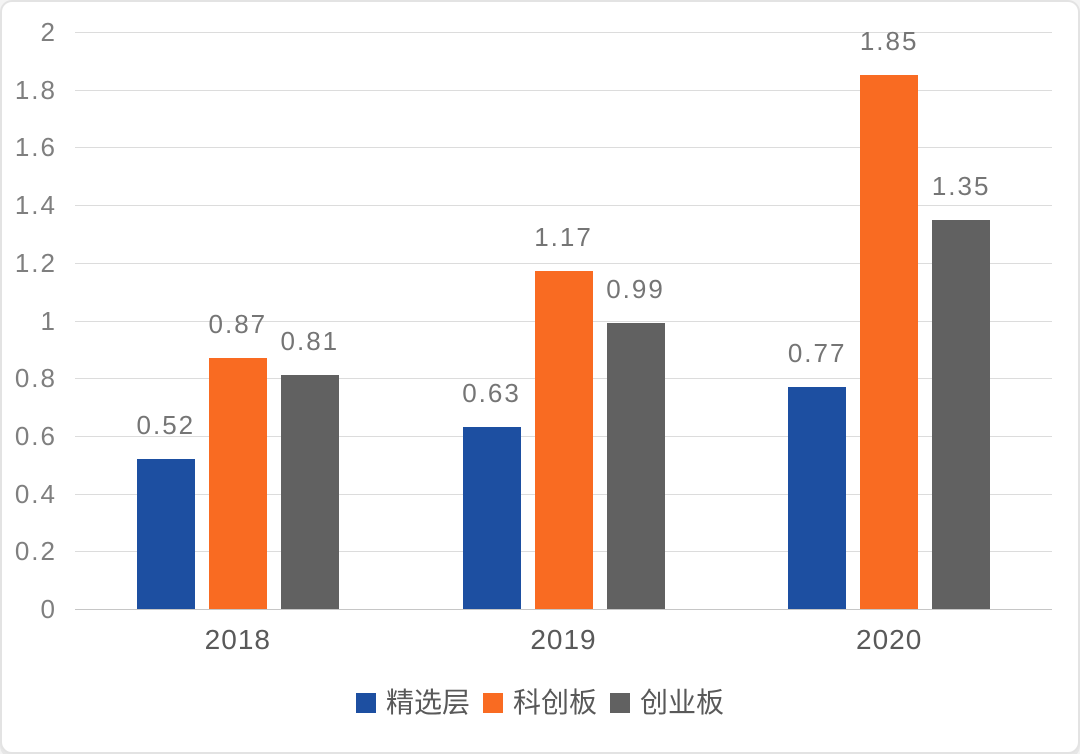 This screenshot has height=754, width=1080. I want to click on legend-item-创业板: 创业板, so click(667, 703).